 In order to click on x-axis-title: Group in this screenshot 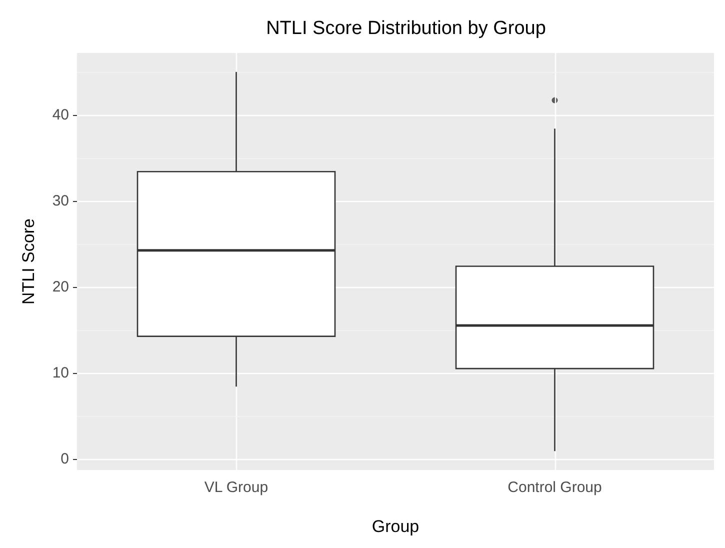, I will do `click(396, 526)`.